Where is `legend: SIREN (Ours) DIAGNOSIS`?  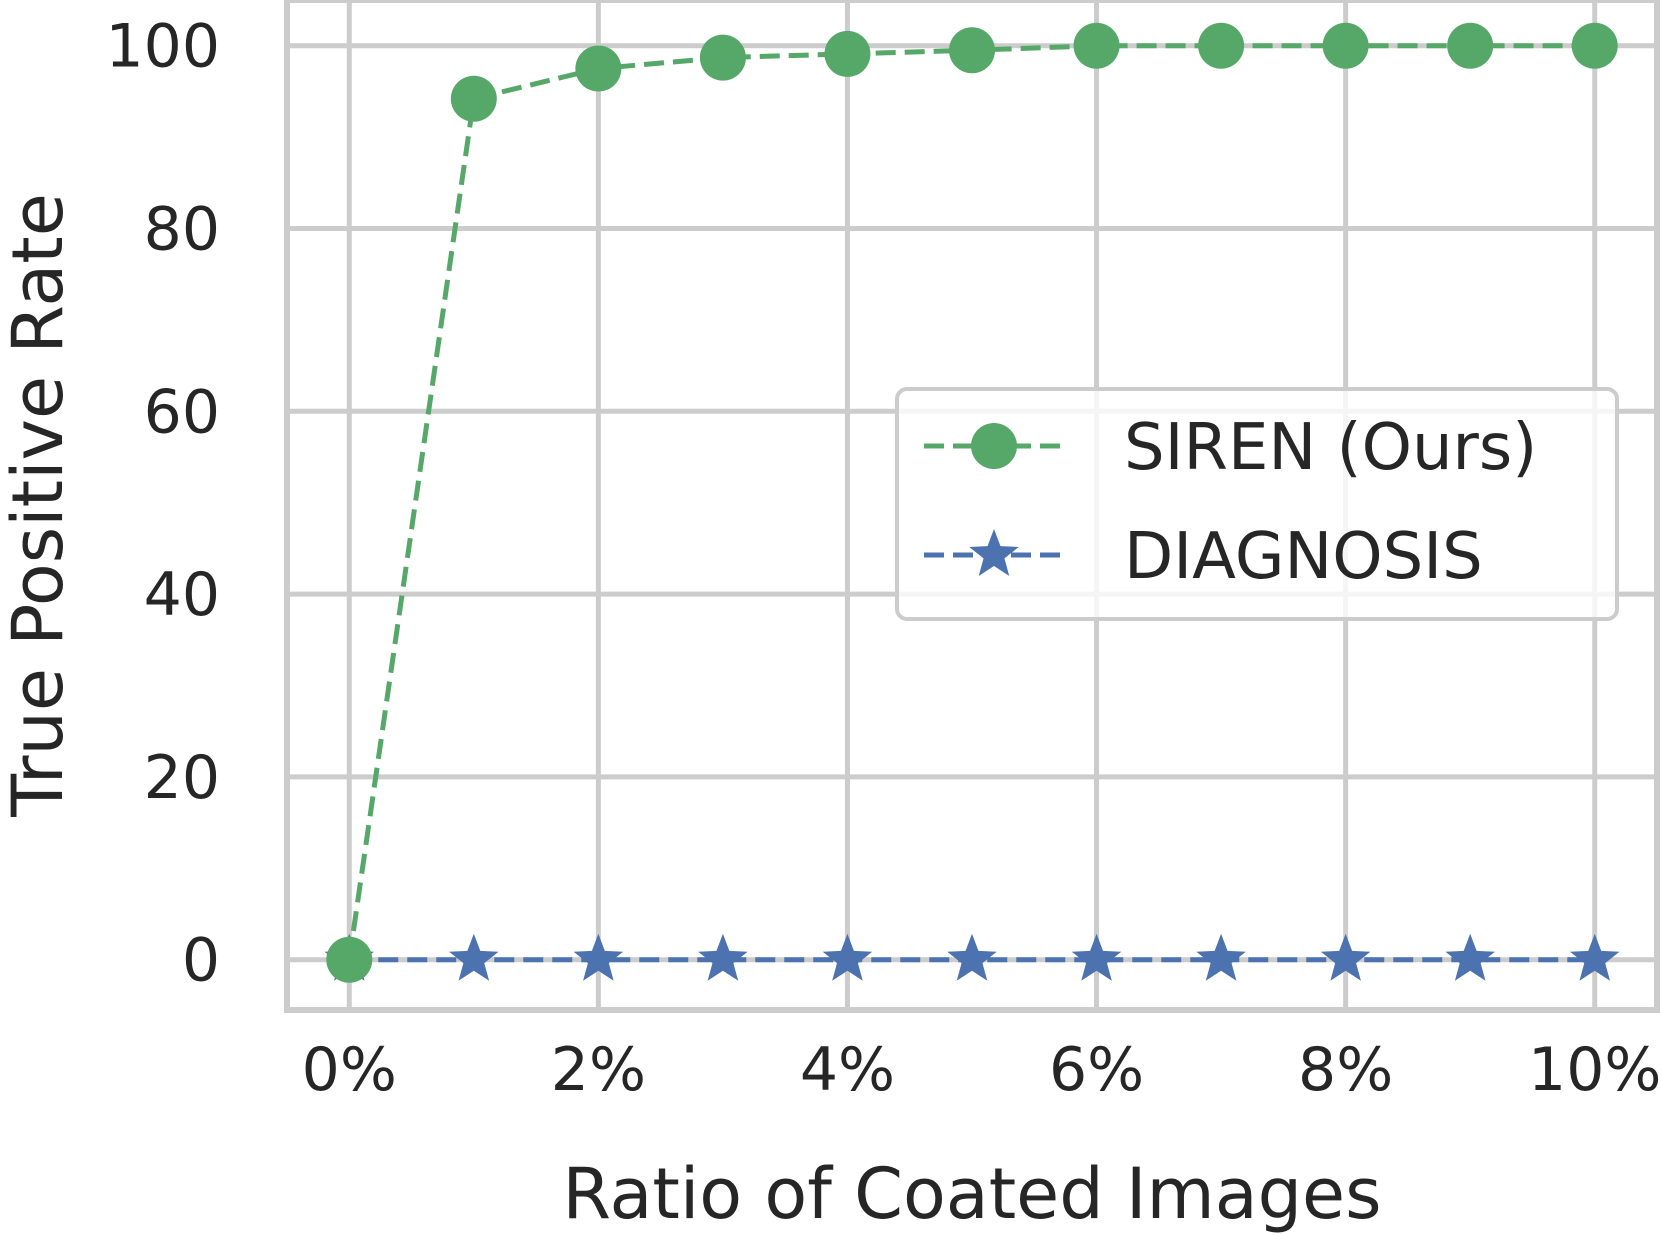 legend: SIREN (Ours) DIAGNOSIS is located at coordinates (1257, 504).